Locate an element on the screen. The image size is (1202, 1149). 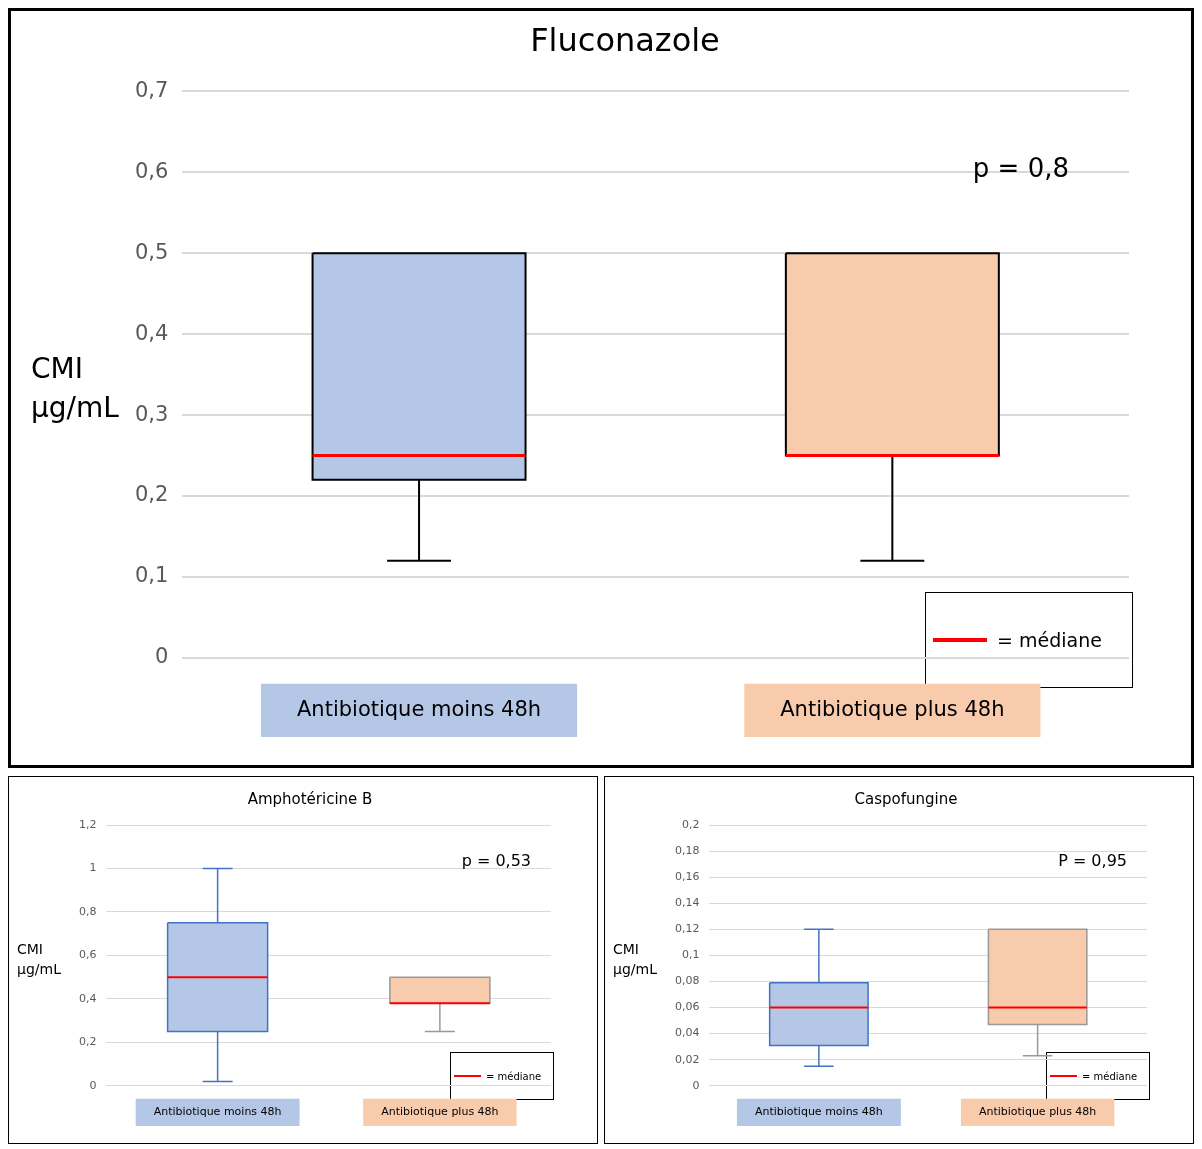
annotation: p = 0,53 is located at coordinates (496, 860).